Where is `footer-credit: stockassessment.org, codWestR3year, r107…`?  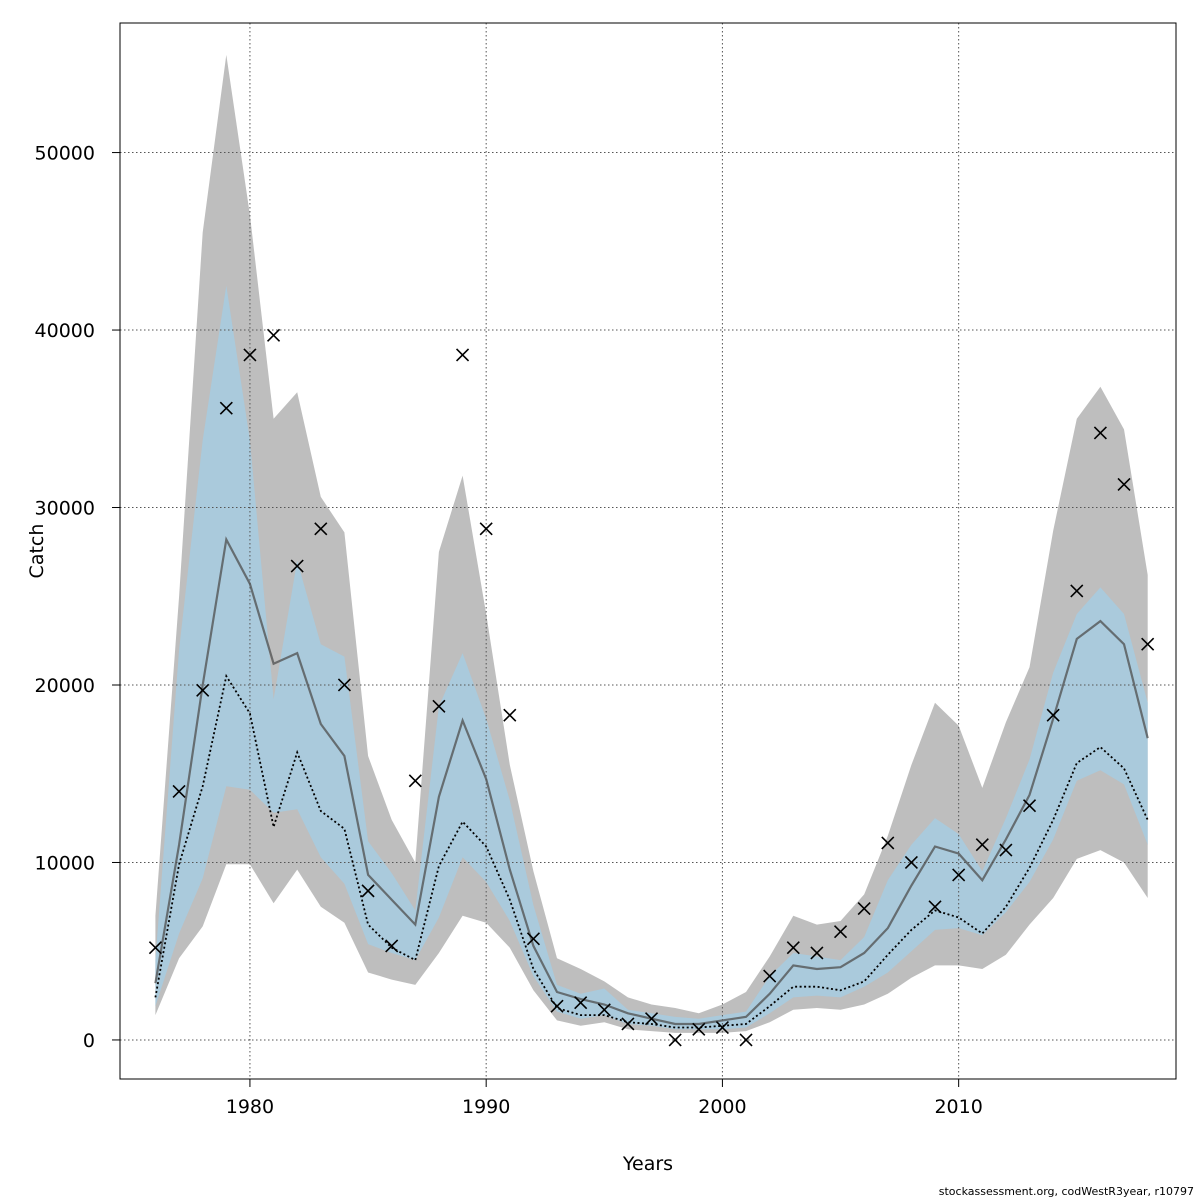 footer-credit: stockassessment.org, codWestR3year, r107… is located at coordinates (1066, 1191).